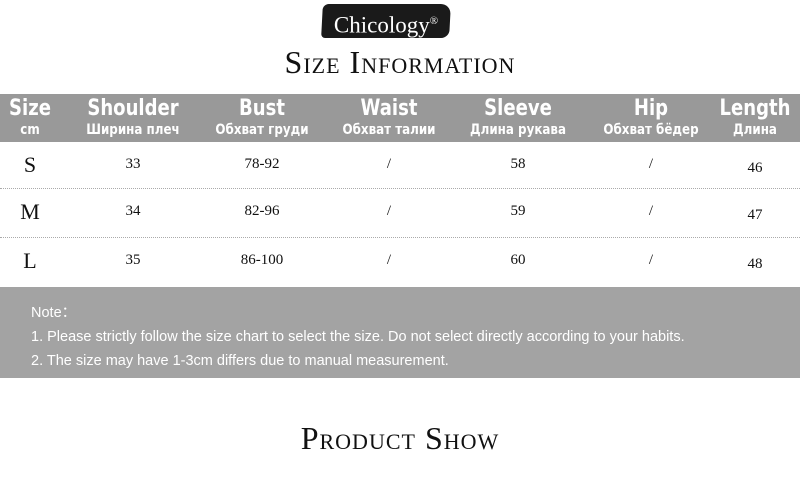  What do you see at coordinates (400, 269) in the screenshot?
I see `table-row: L 35 86-100 / 60 / 48` at bounding box center [400, 269].